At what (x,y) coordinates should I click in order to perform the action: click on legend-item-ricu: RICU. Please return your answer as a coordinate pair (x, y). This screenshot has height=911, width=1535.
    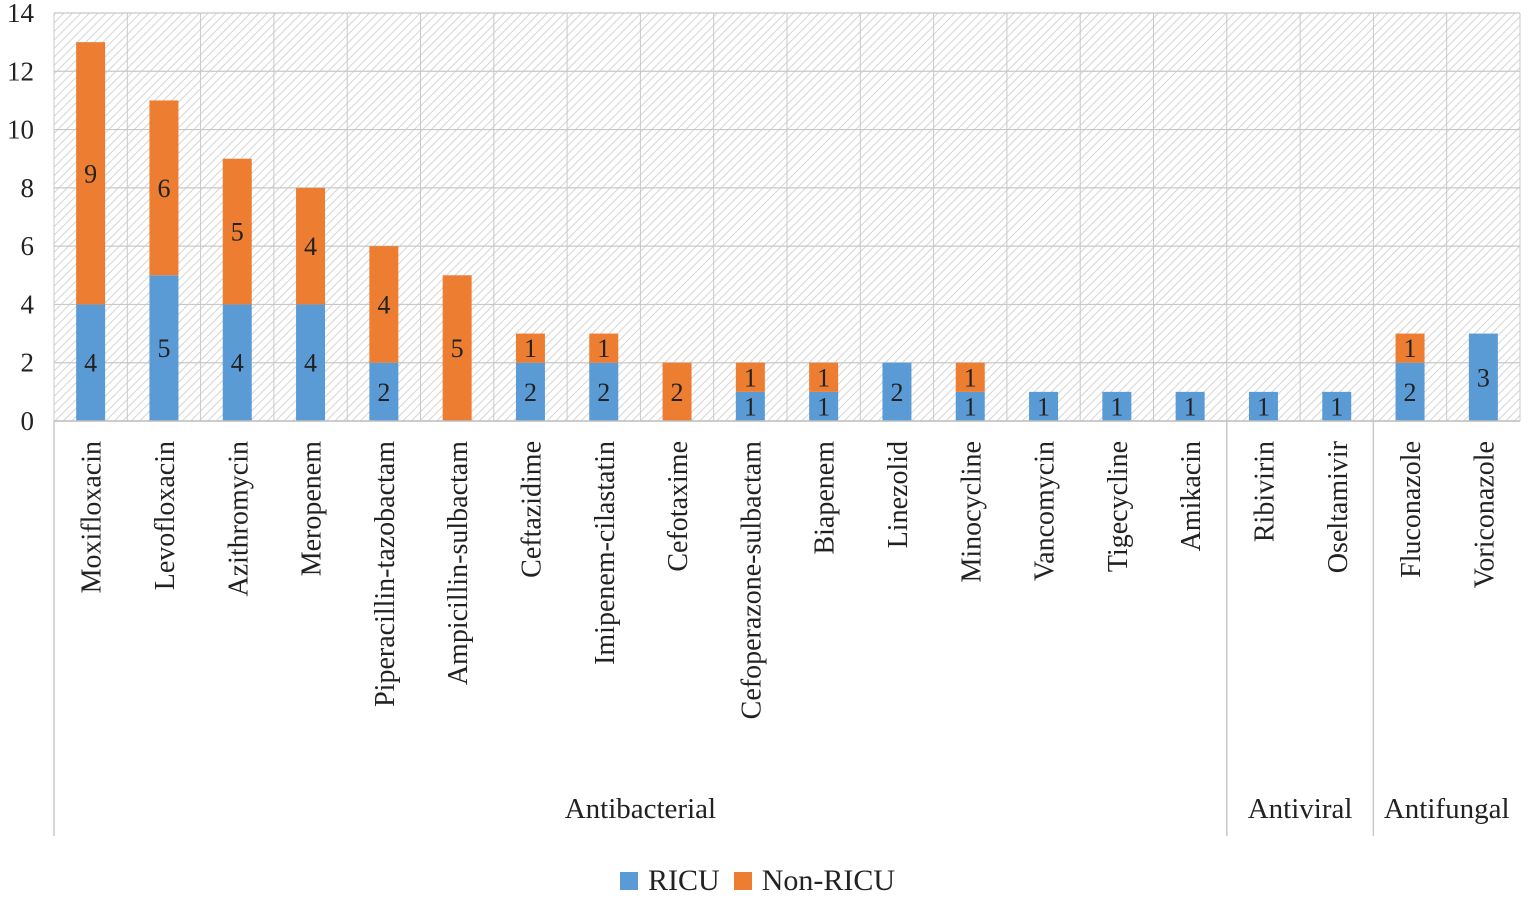
    Looking at the image, I should click on (670, 881).